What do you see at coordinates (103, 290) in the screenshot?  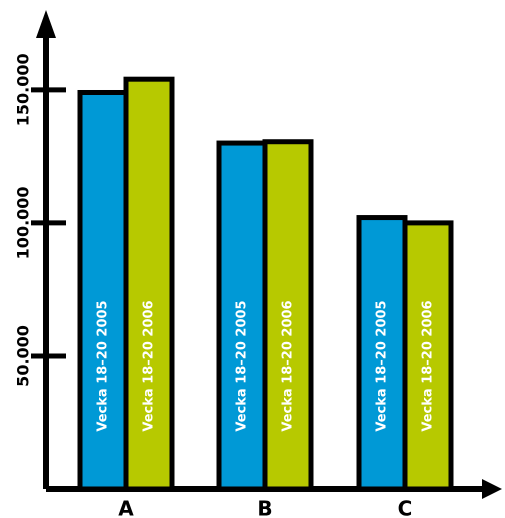 I see `bar-a-2005` at bounding box center [103, 290].